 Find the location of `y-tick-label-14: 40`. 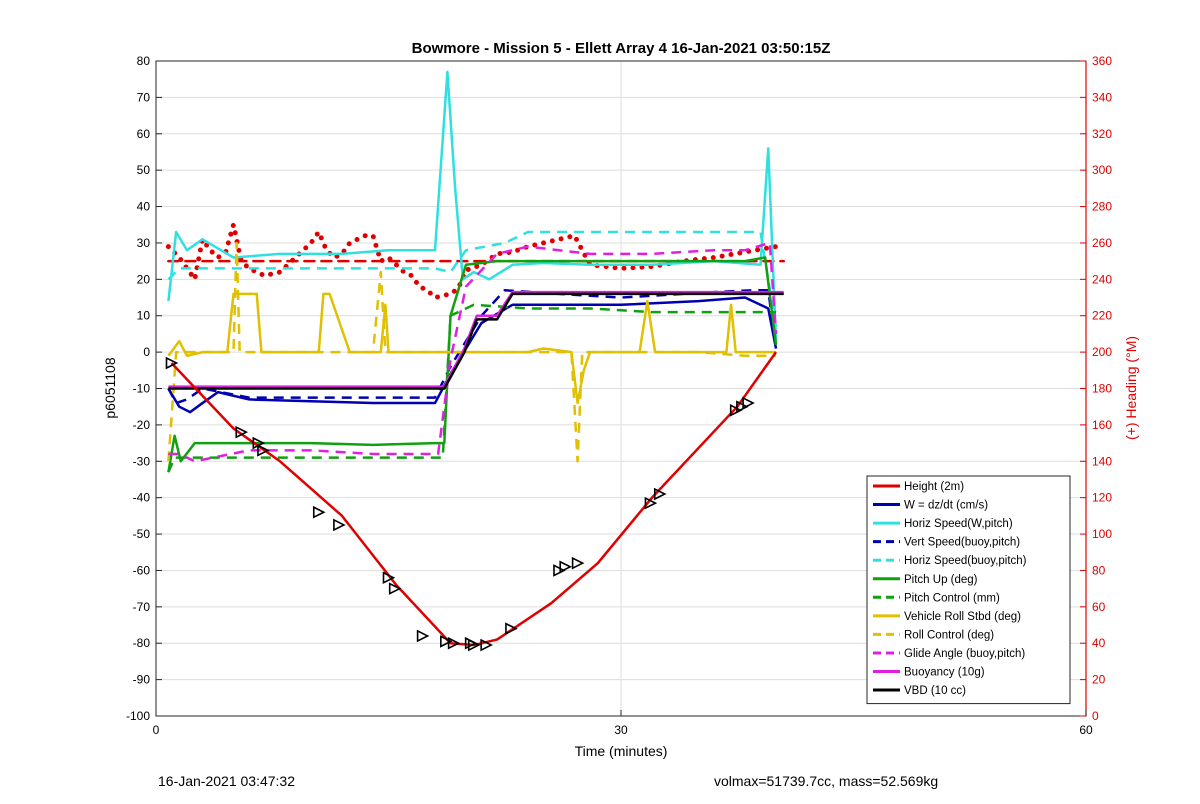

y-tick-label-14: 40 is located at coordinates (144, 207).